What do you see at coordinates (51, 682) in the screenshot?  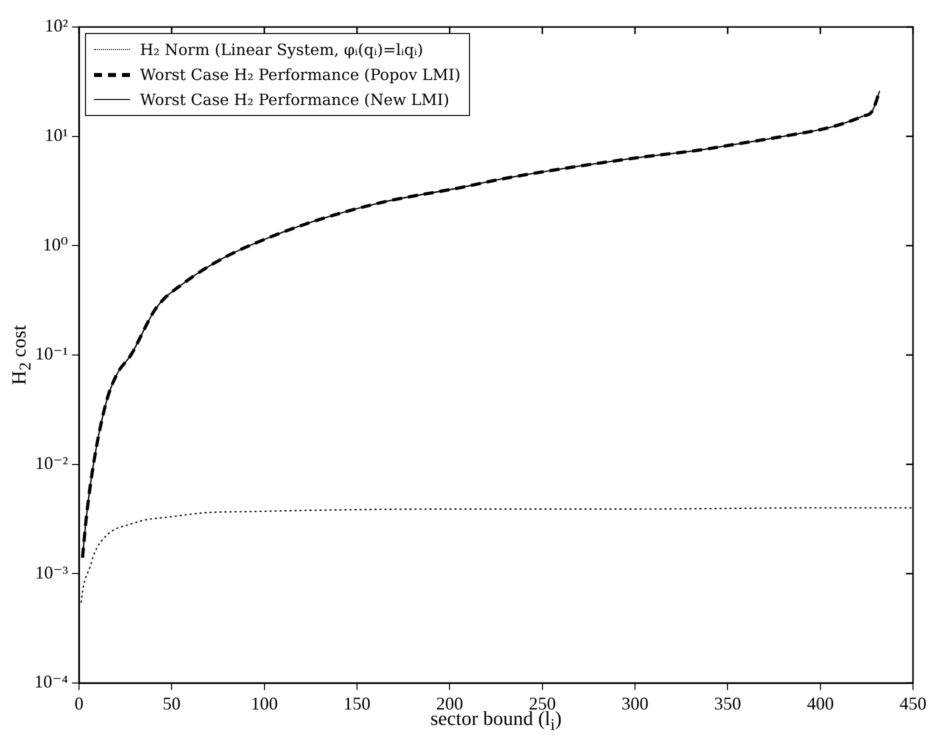 I see `y-tick-label: 10⁻⁴` at bounding box center [51, 682].